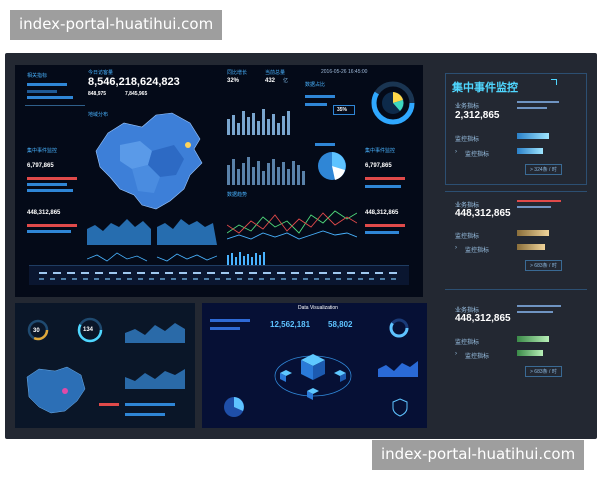 The height and width of the screenshot is (480, 600). Describe the element at coordinates (40, 166) in the screenshot. I see `left-value: 6,797,865` at that location.